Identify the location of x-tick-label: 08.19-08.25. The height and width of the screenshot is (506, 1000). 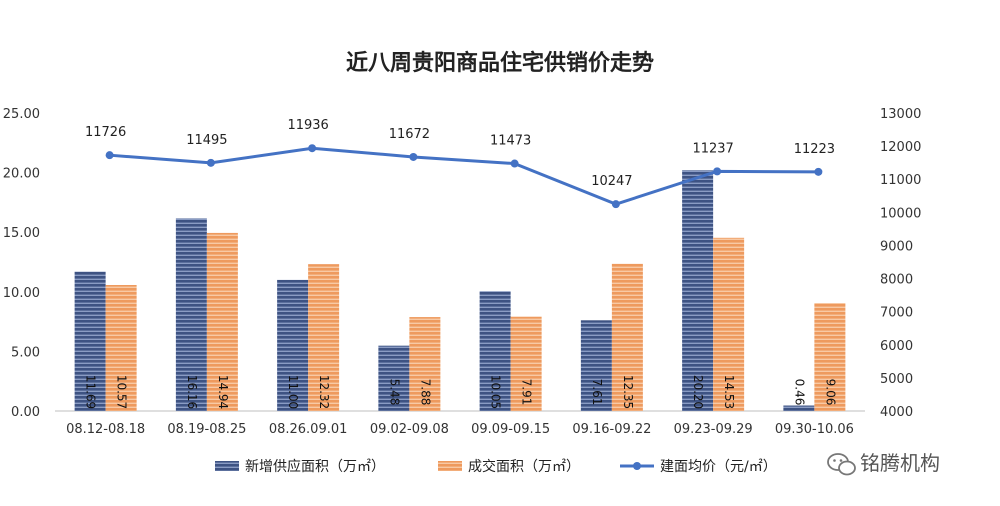
(206, 429).